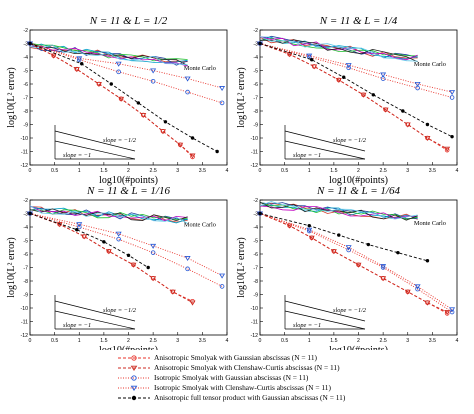 The height and width of the screenshot is (414, 474). I want to click on y-tick-label: -12, so click(25, 166).